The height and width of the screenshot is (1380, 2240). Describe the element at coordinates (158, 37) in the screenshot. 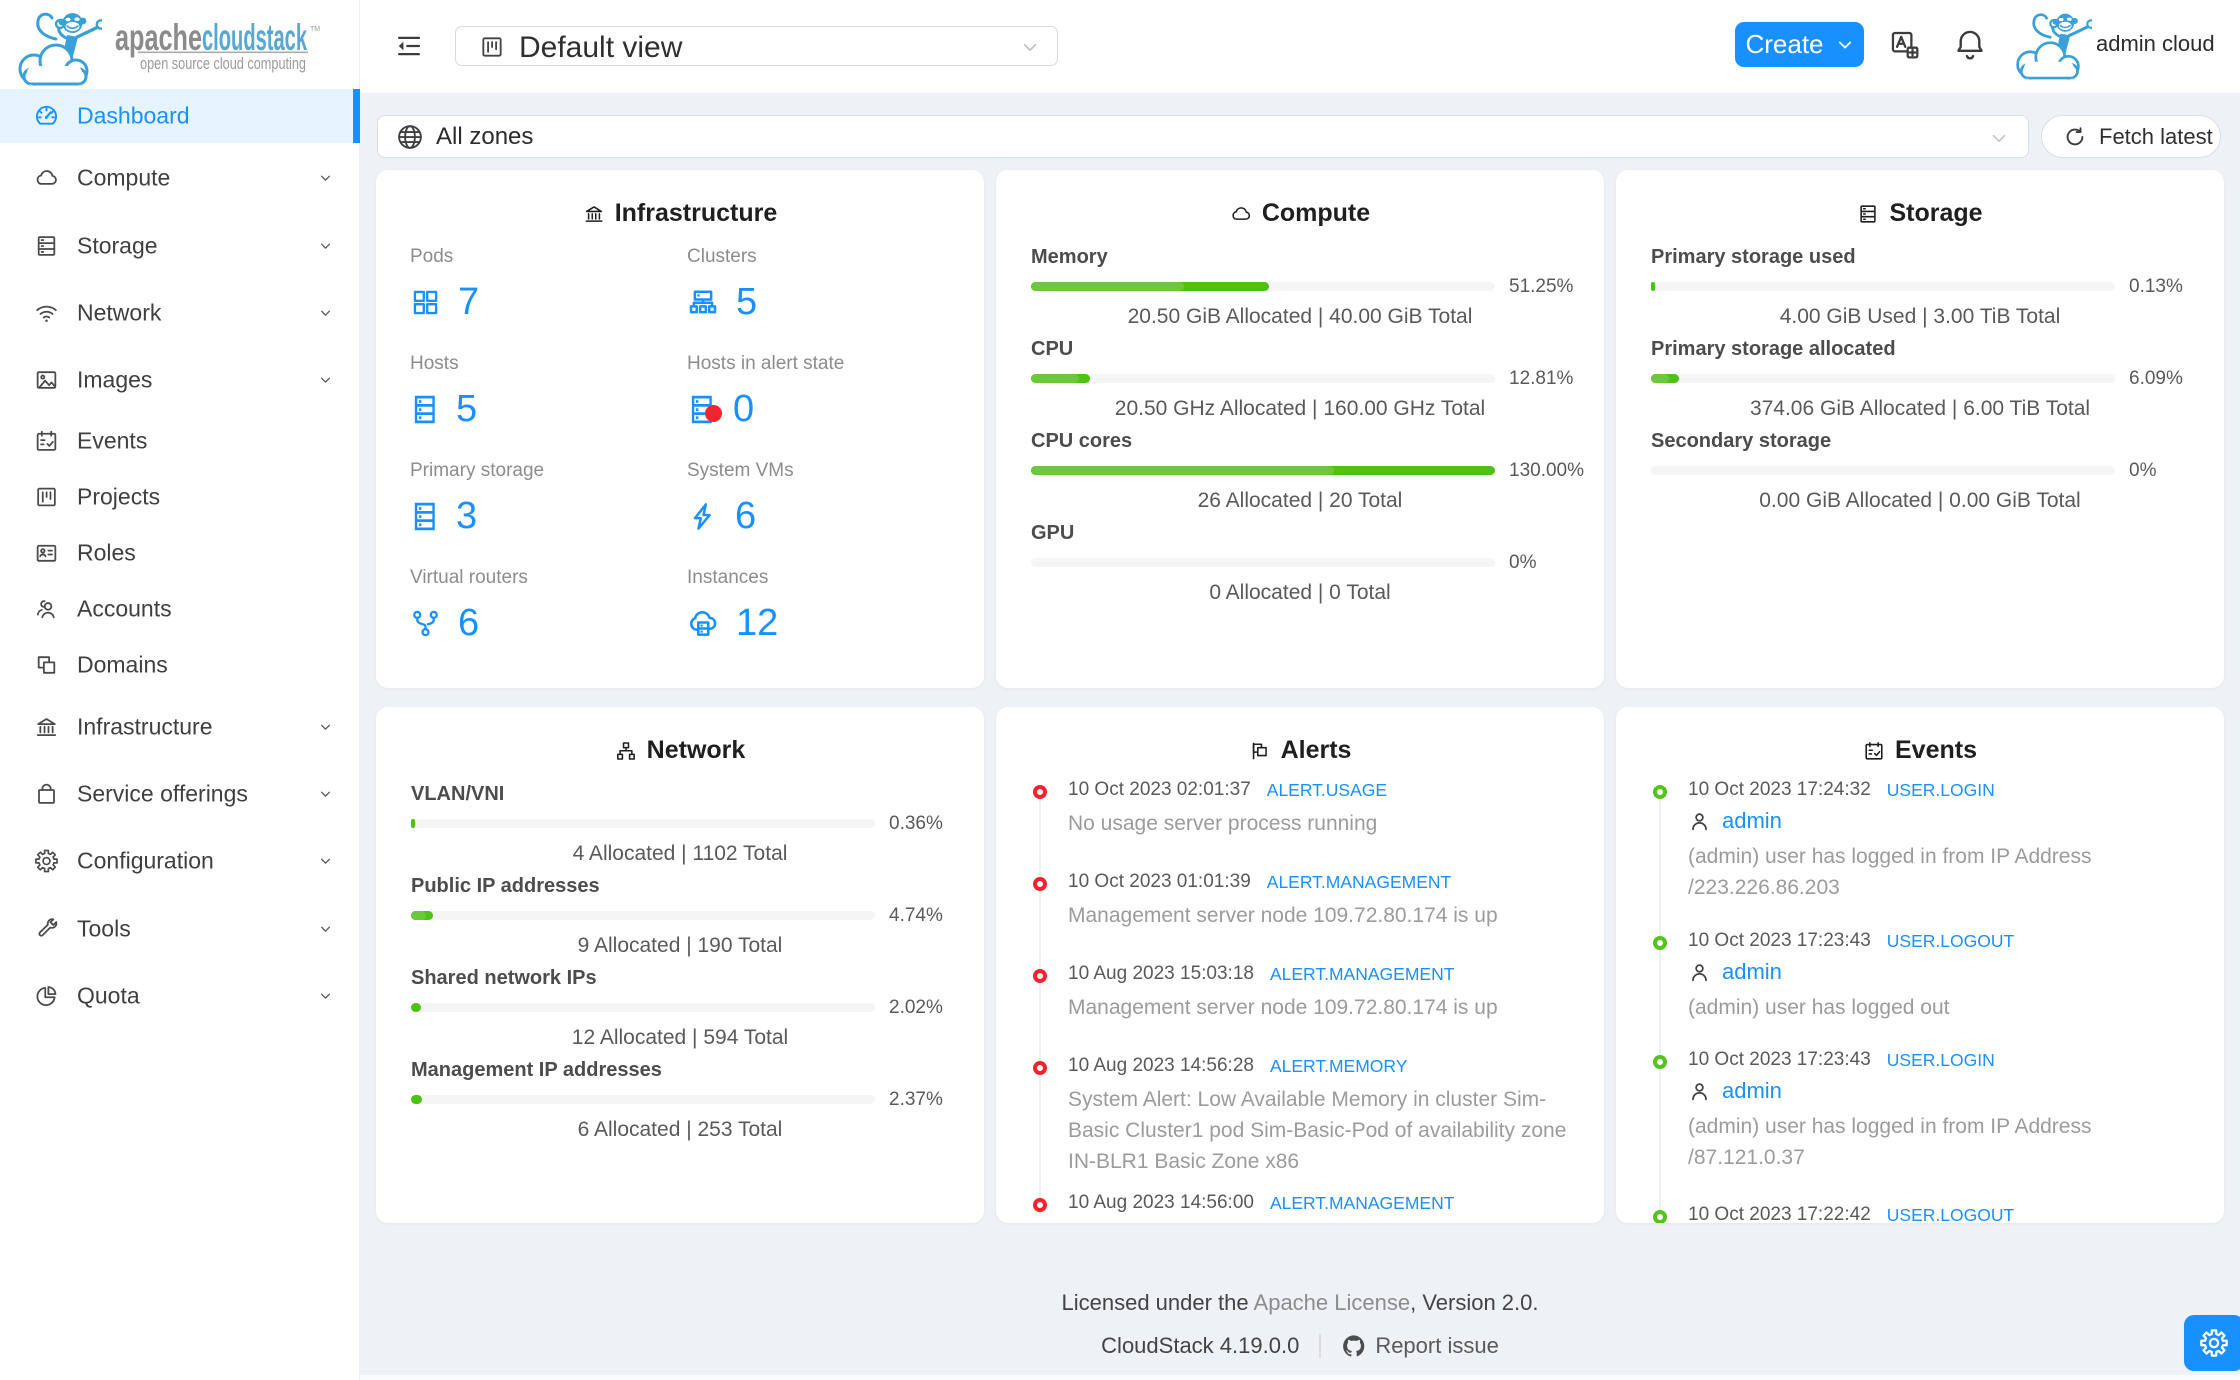

I see `svg-text: apache` at that location.